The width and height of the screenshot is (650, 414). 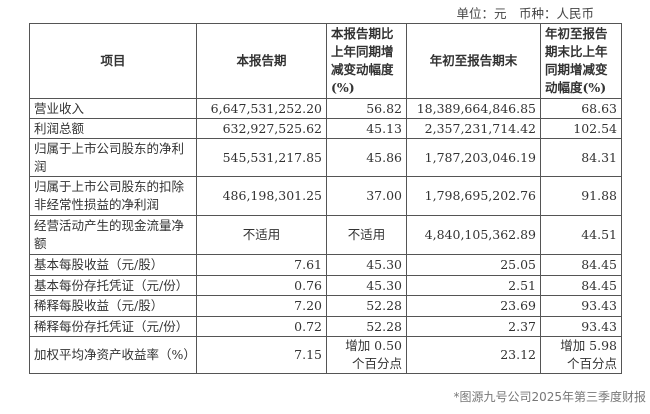 What do you see at coordinates (366, 355) in the screenshot?
I see `cell-value: 增加 0.50 个百分点` at bounding box center [366, 355].